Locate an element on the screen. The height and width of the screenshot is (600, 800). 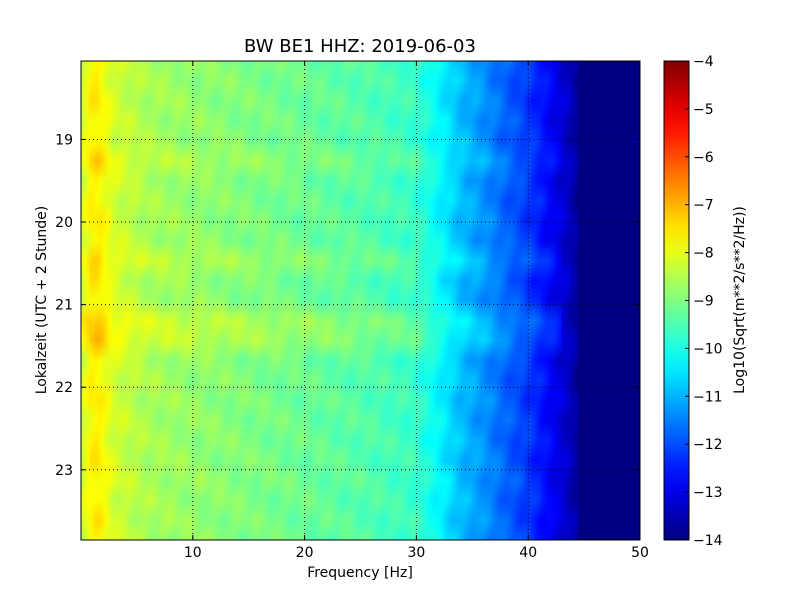
chart-title: BW BE1 HHZ: 2019-06-03 is located at coordinates (360, 46).